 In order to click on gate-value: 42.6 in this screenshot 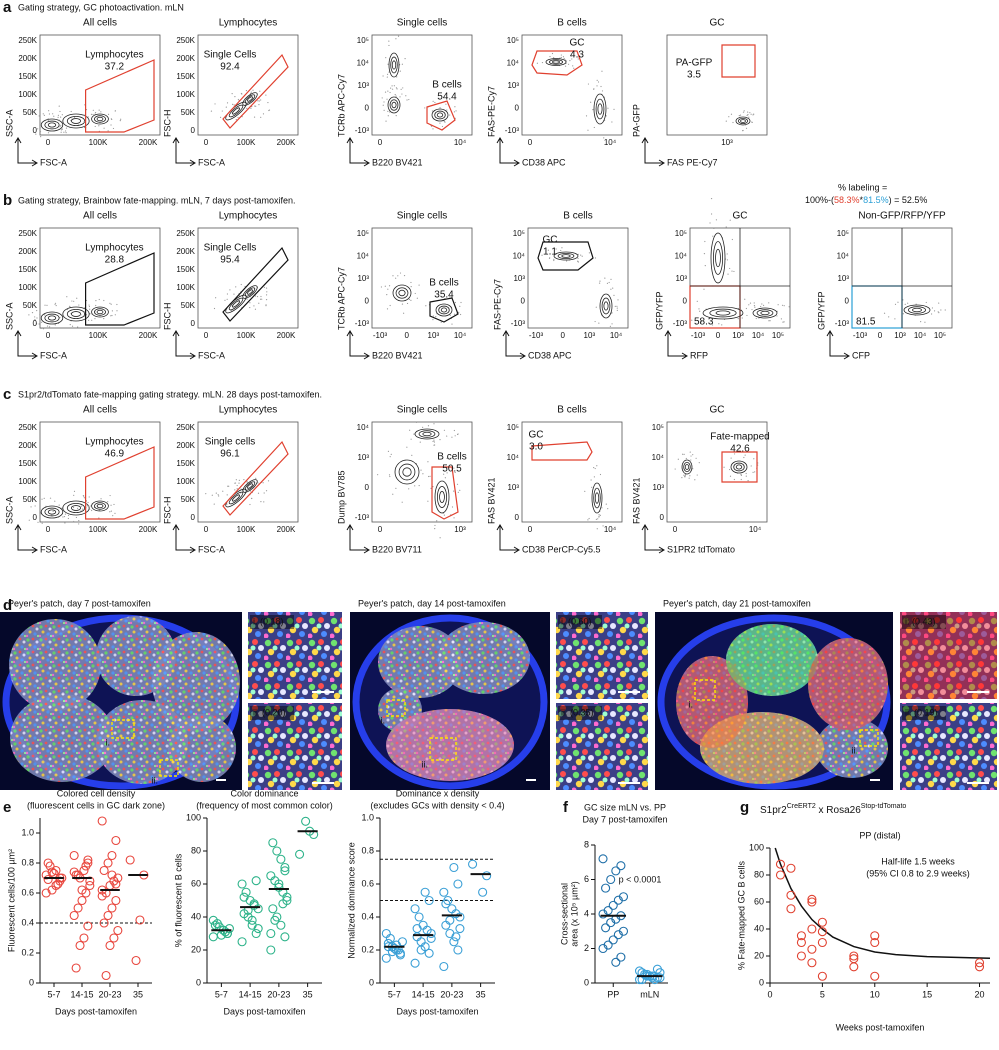, I will do `click(740, 449)`.